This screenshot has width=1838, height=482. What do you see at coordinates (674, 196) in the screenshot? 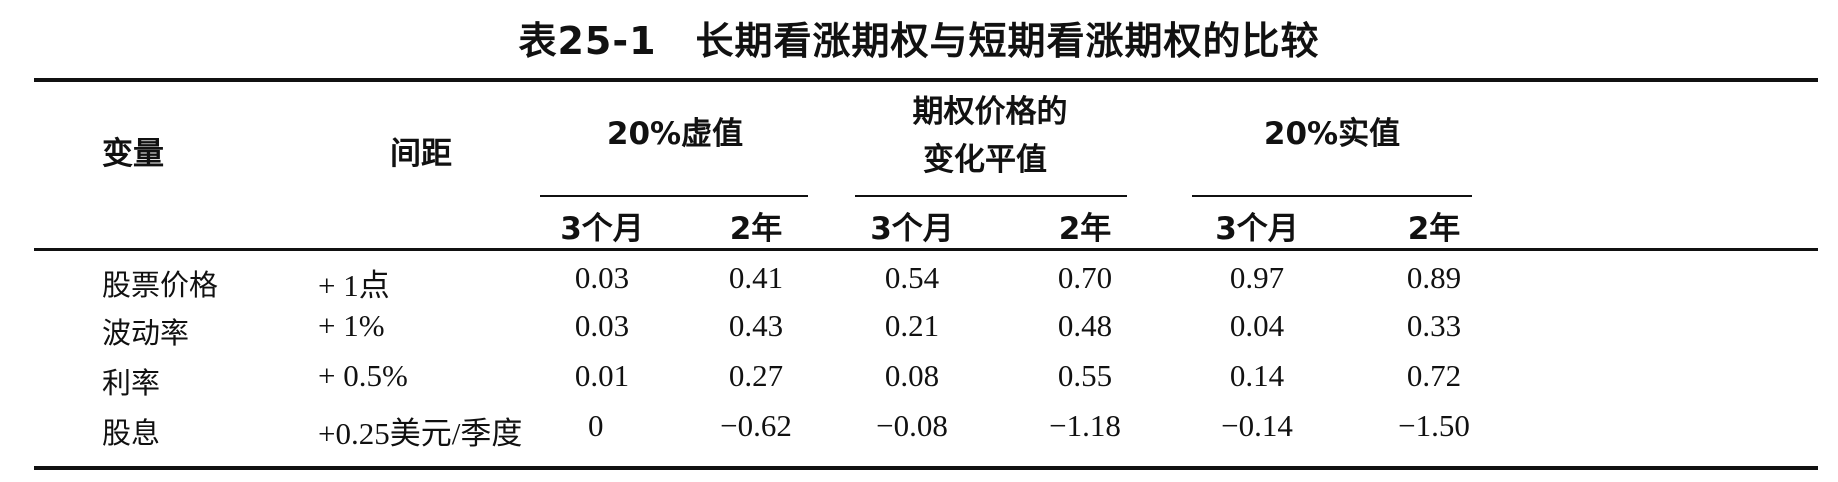
I see `group-line-otm` at bounding box center [674, 196].